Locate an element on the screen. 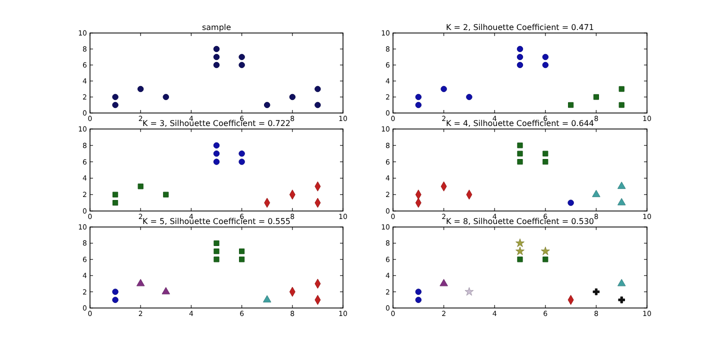 This screenshot has height=342, width=720. chart-title: K = 8, Silhouette Coefficient = 0.530 is located at coordinates (520, 221).